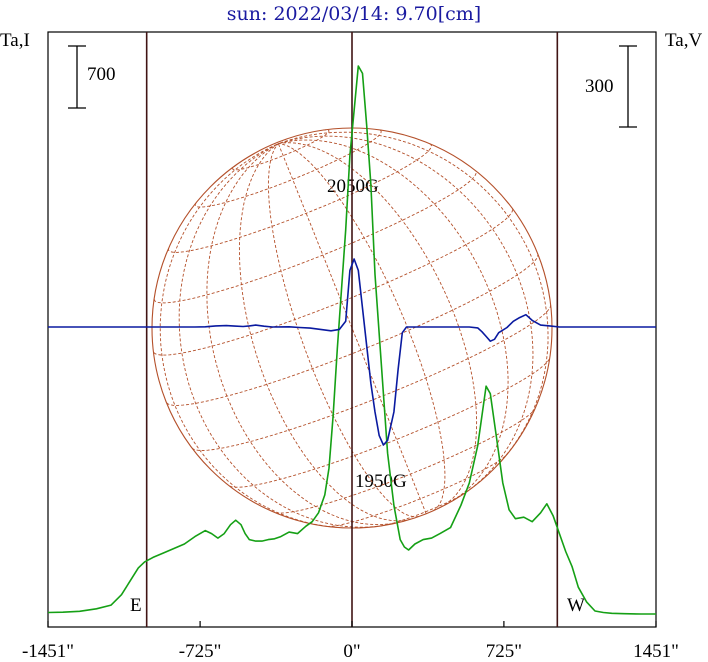  I want to click on polarization-scale-value: 300, so click(599, 86).